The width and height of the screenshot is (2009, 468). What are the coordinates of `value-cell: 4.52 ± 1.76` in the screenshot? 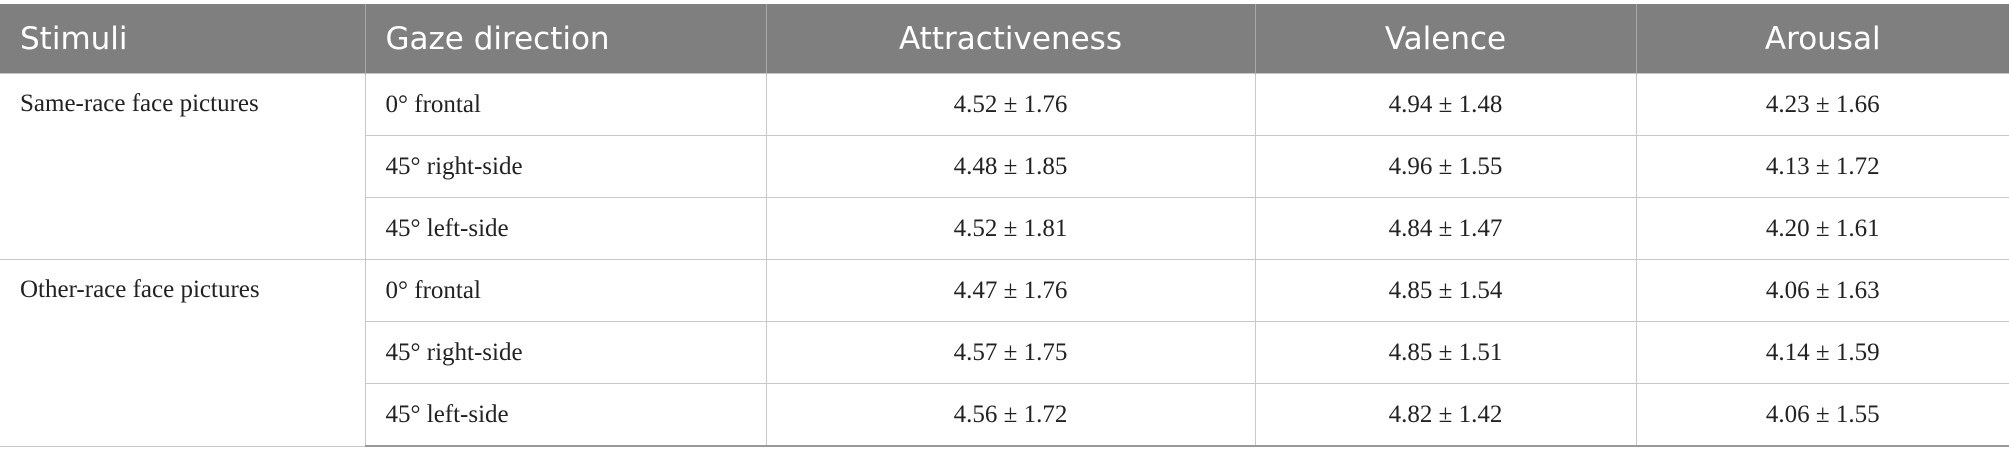 It's located at (1010, 104).